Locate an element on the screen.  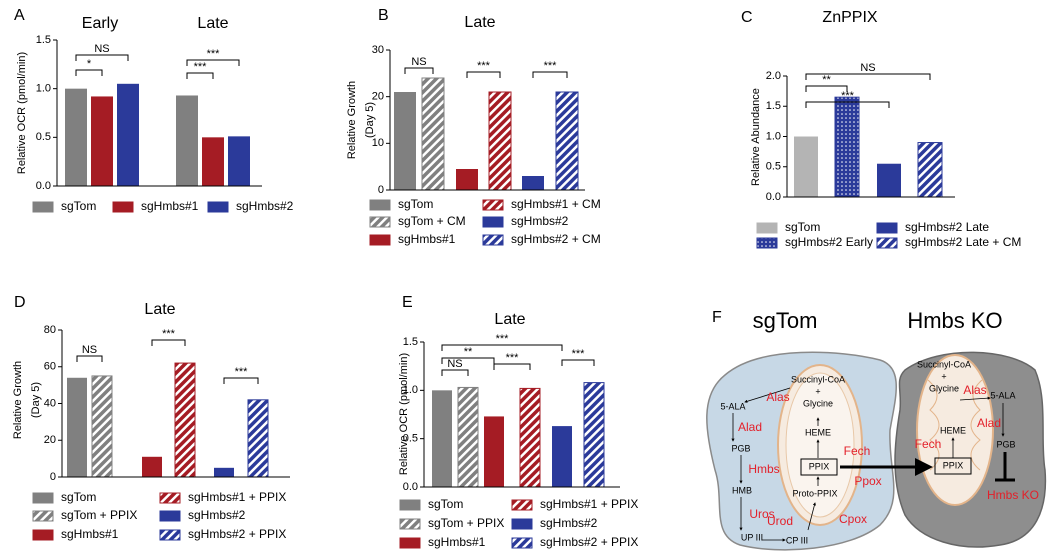
enzyme: Cpox is located at coordinates (853, 519).